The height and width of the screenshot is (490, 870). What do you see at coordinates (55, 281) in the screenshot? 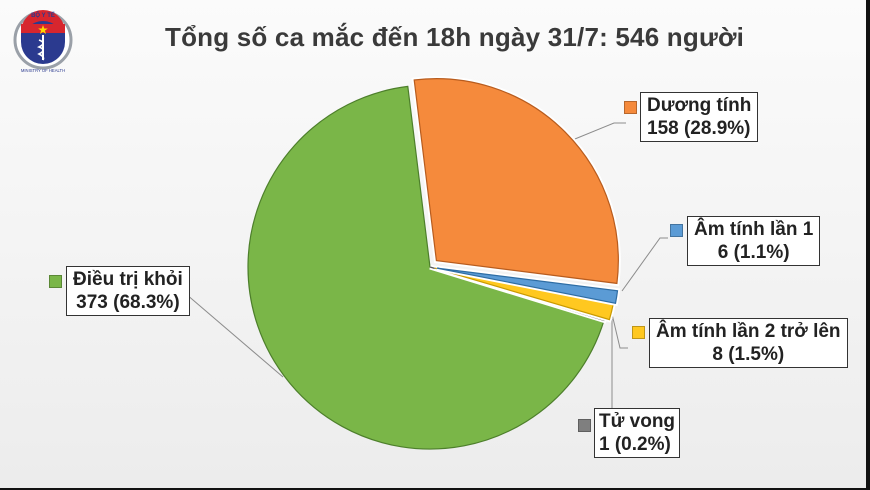
I see `legend-swatch-dieu-tri-khoi` at bounding box center [55, 281].